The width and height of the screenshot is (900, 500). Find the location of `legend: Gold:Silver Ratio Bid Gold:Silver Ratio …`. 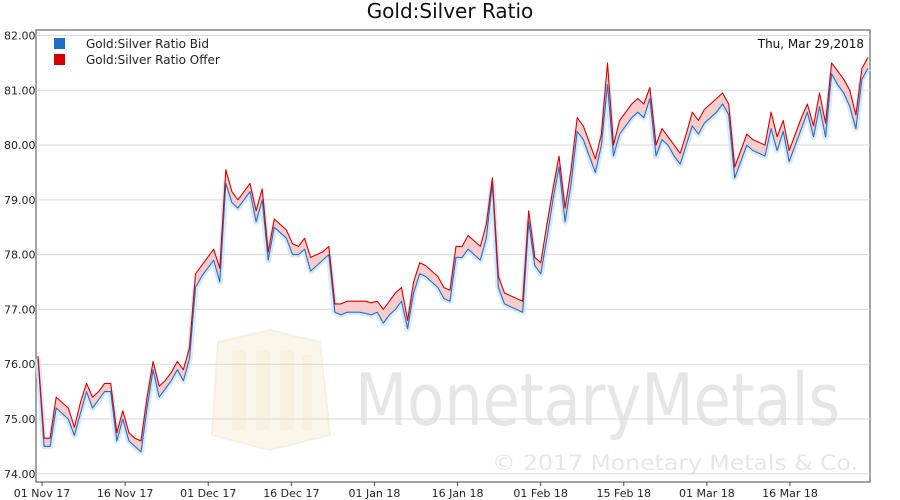

legend: Gold:Silver Ratio Bid Gold:Silver Ratio … is located at coordinates (137, 52).